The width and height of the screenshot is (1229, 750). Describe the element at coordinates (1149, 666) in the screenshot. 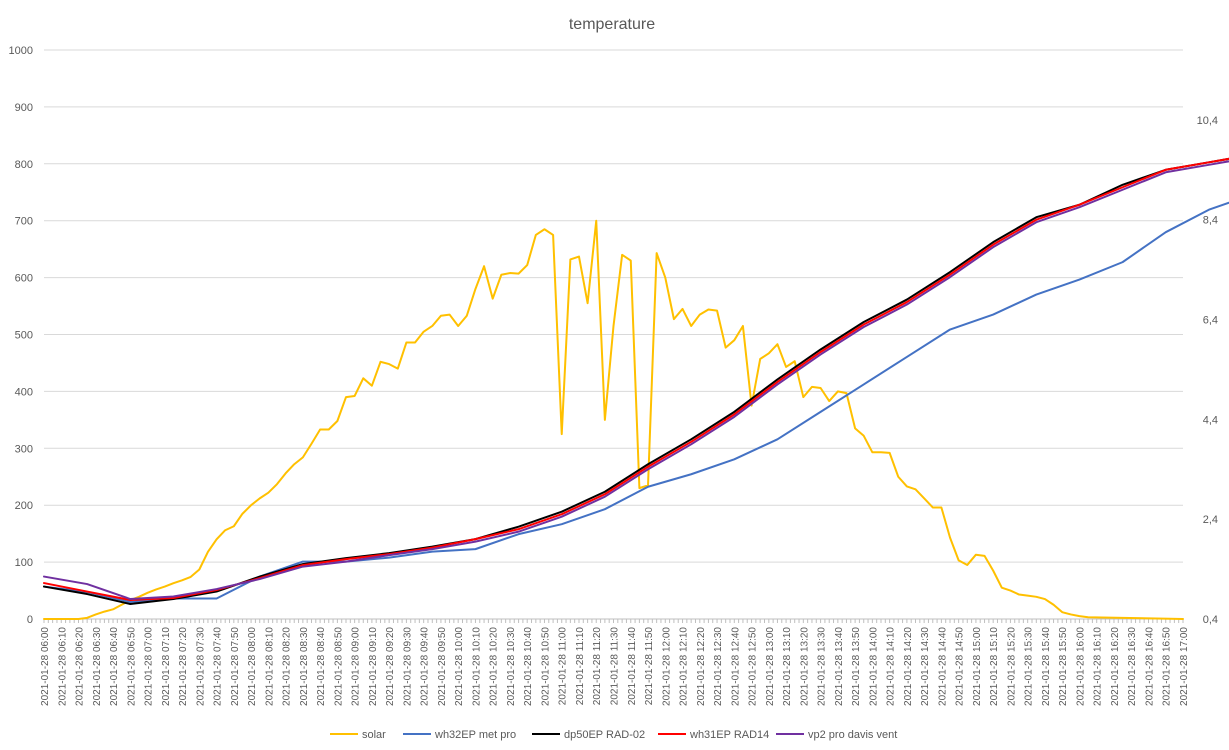

I see `x-tick-label: 2021-01-28 16:40` at that location.